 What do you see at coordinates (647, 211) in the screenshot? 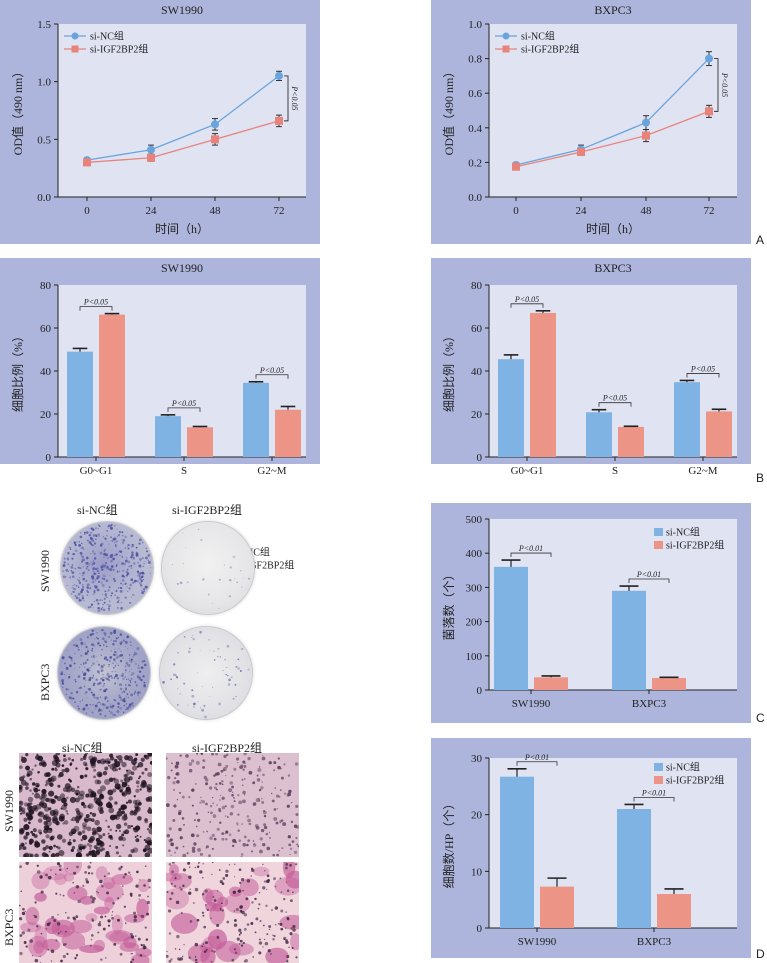
I see `x-tick-label-A_right-2: 48` at bounding box center [647, 211].